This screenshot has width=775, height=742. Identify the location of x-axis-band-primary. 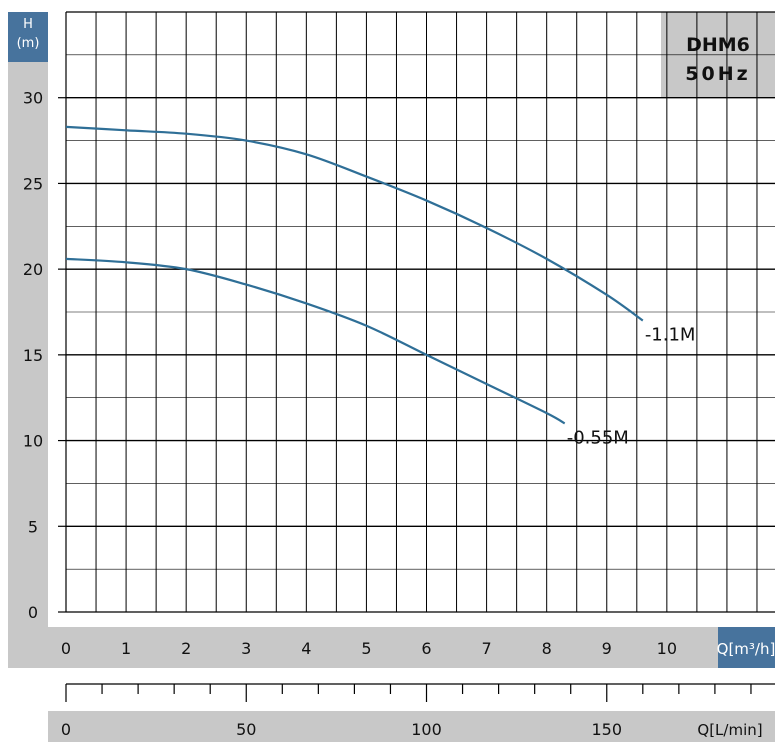
(383, 647).